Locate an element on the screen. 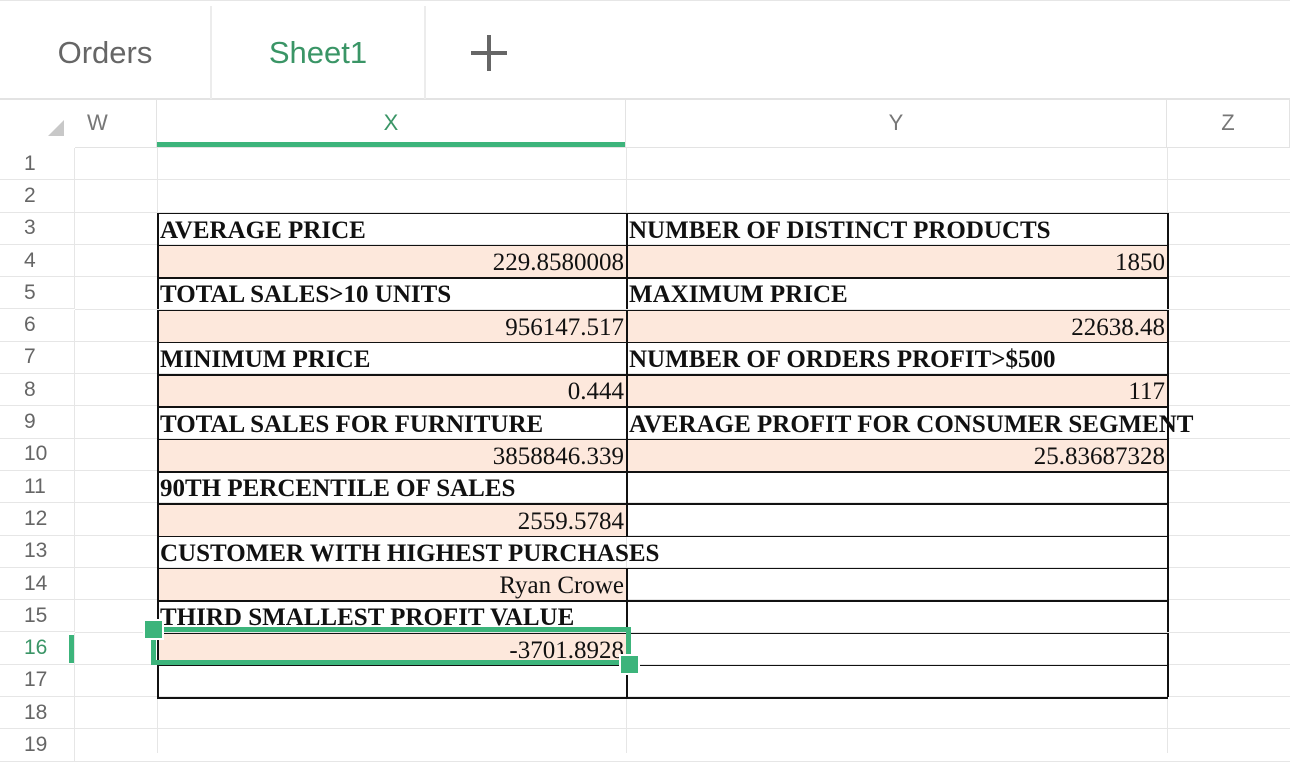  row-label: 9 is located at coordinates (30, 422).